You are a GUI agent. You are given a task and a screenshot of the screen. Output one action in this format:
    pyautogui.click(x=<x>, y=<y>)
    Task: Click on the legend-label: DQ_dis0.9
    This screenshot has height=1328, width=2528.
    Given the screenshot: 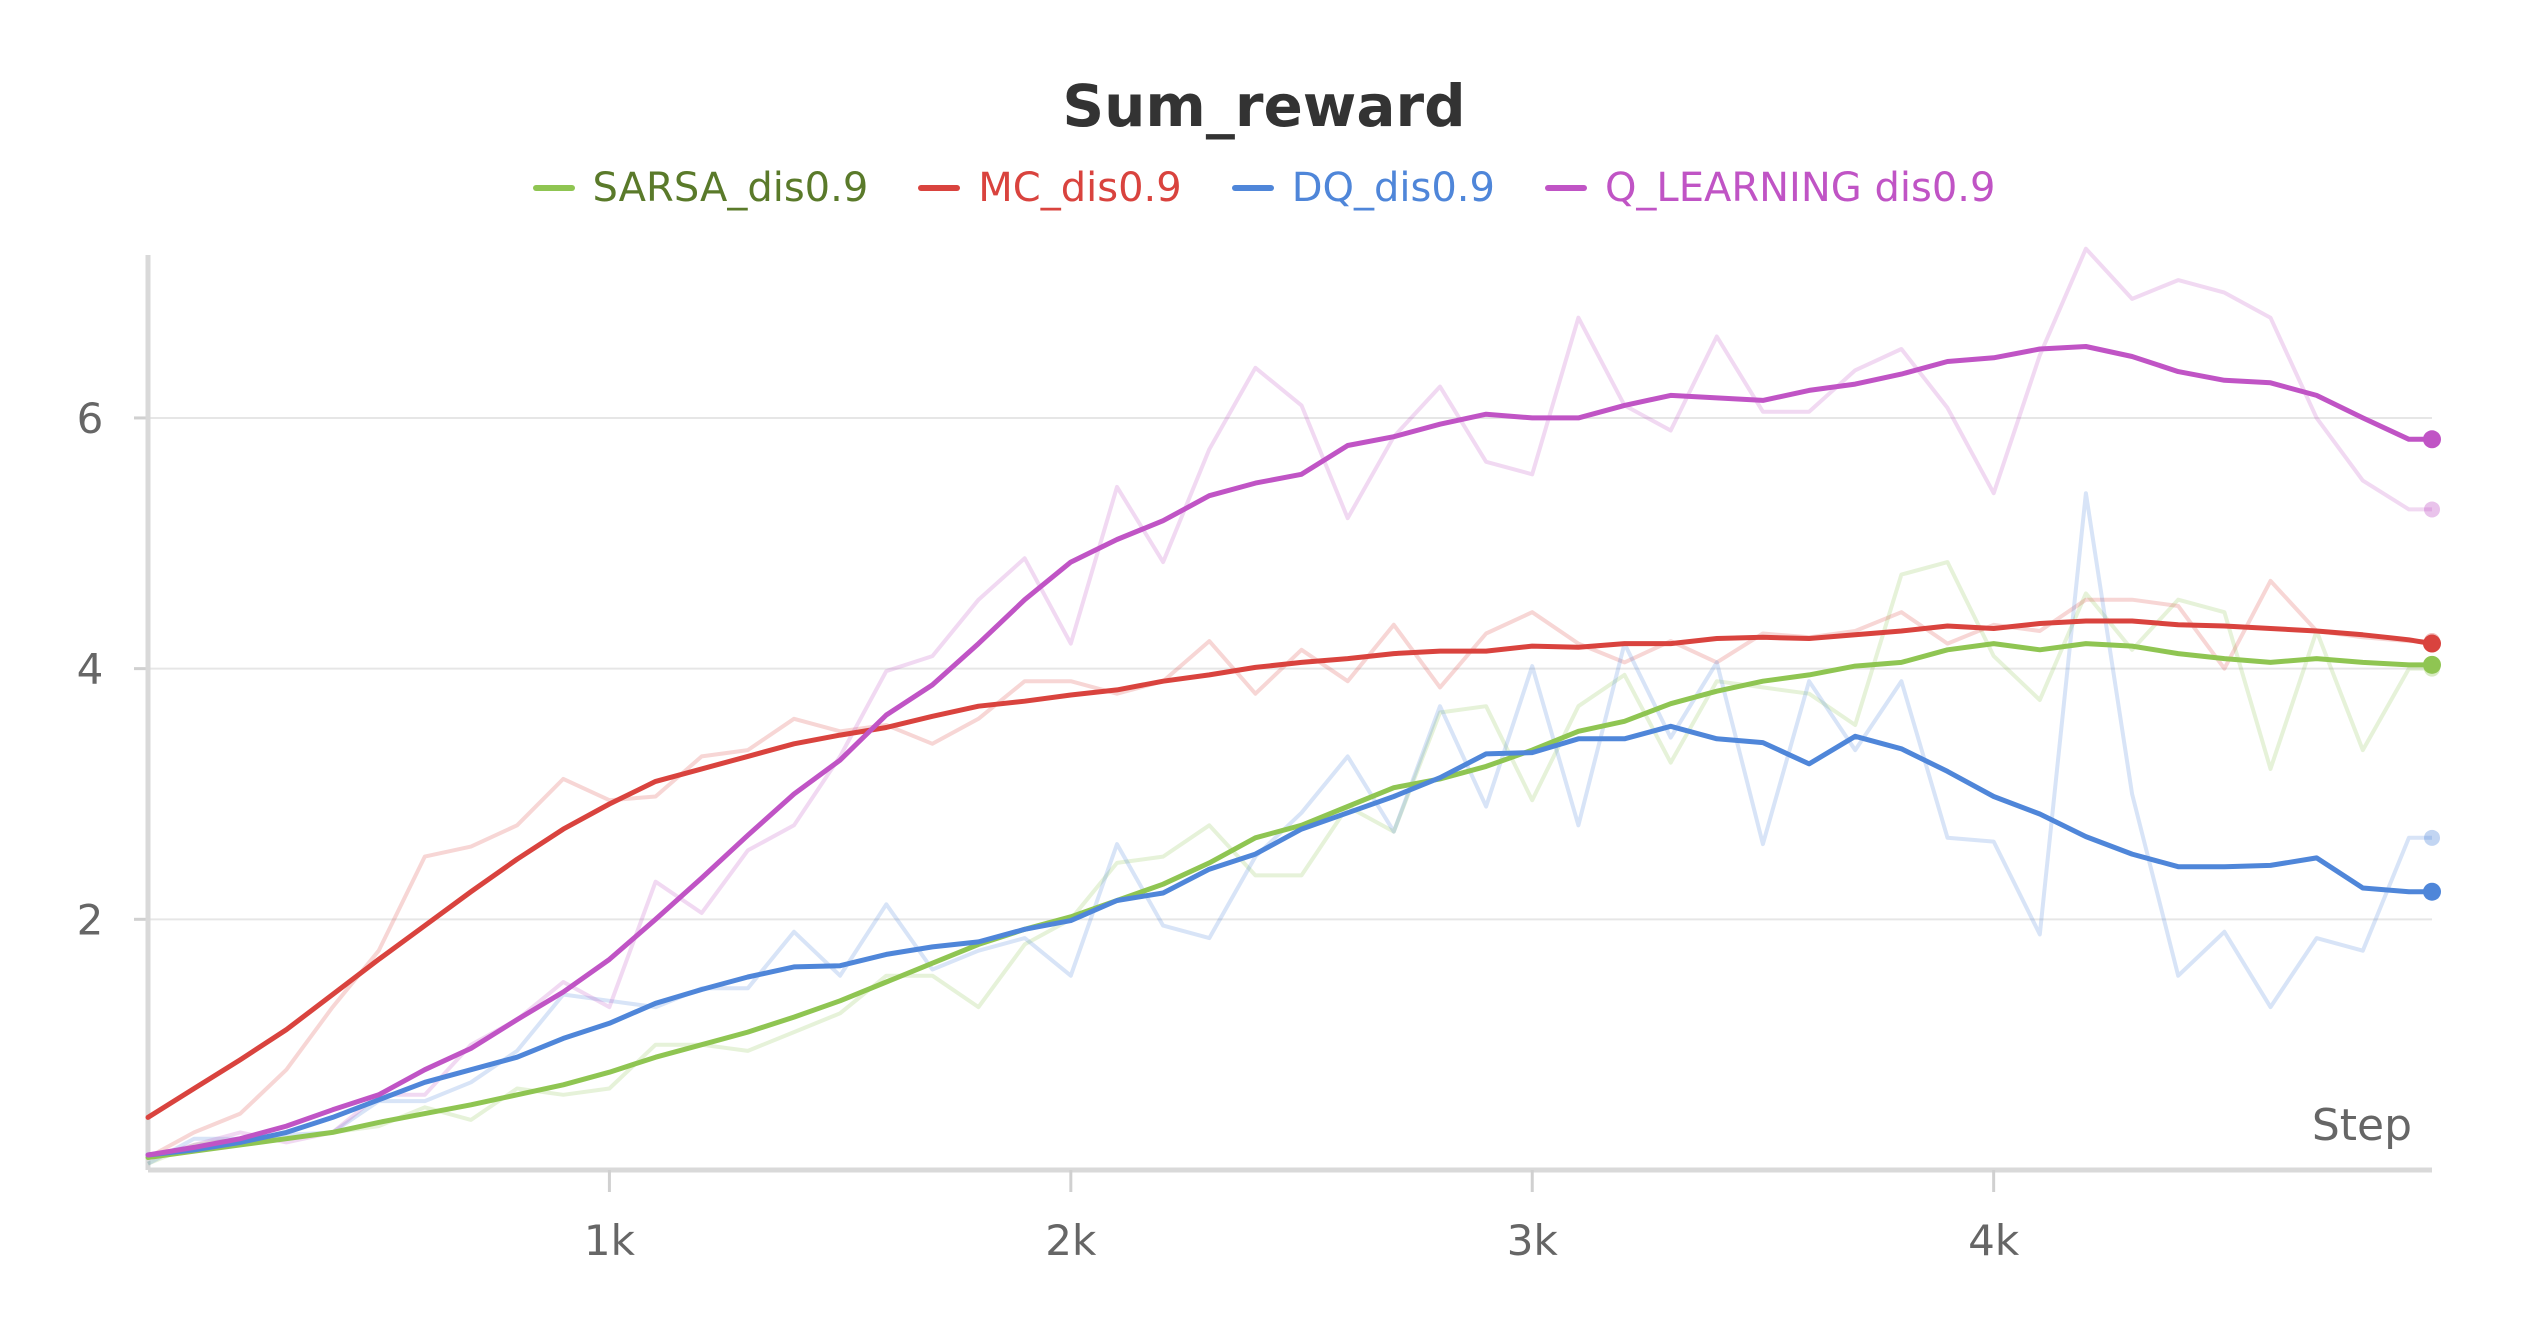 What is the action you would take?
    pyautogui.click(x=1393, y=188)
    